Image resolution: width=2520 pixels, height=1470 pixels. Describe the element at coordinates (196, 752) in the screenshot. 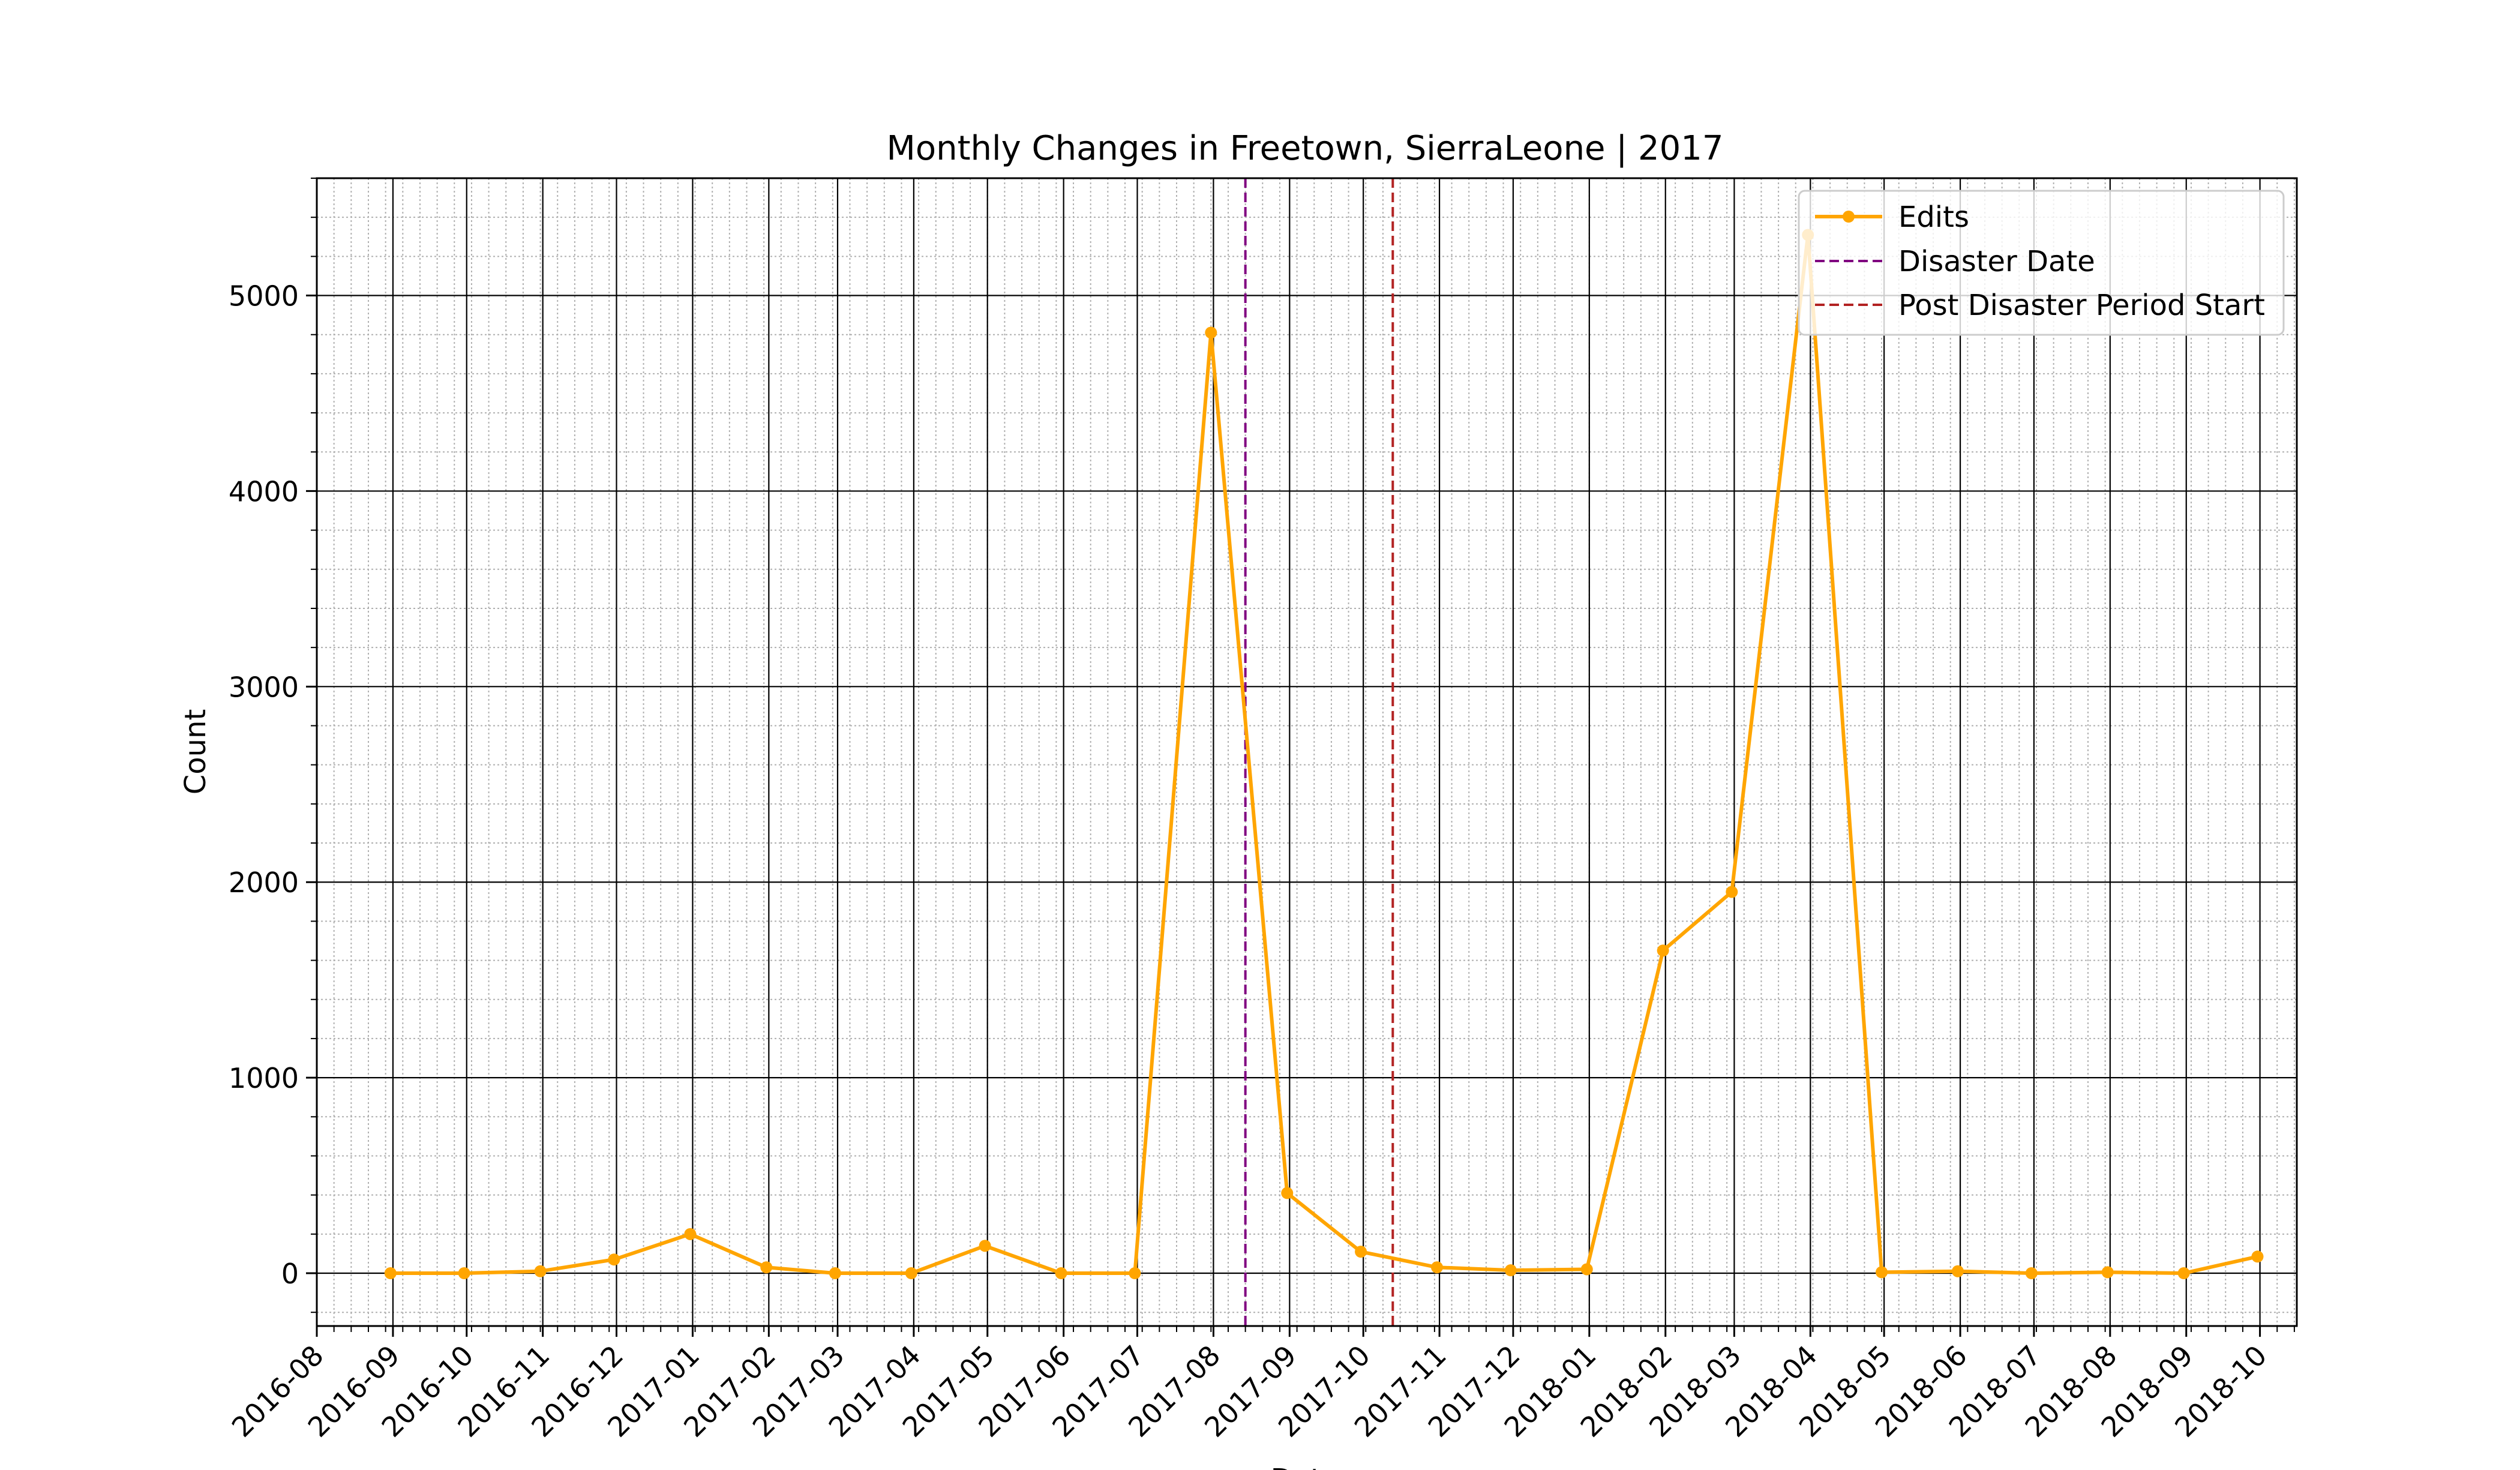

I see `y-axis-label: Count` at that location.